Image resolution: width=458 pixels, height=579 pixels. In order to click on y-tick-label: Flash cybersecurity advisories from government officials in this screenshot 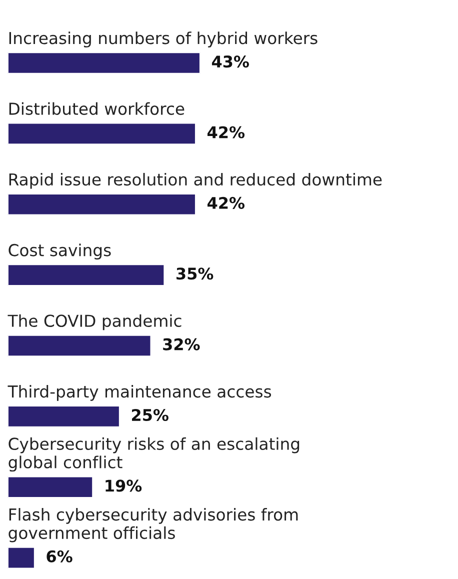, I will do `click(153, 525)`.